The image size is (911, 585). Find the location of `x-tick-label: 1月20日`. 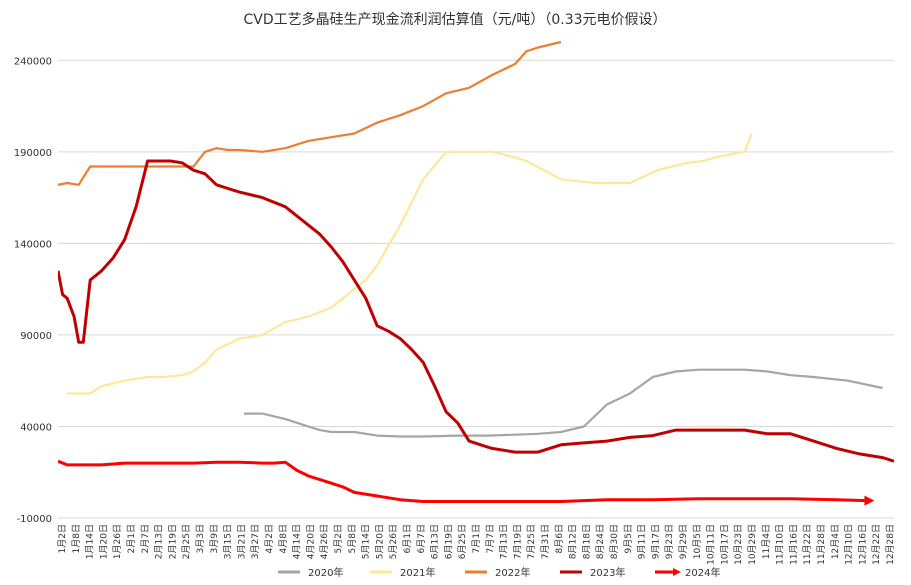

x-tick-label: 1月20日 is located at coordinates (103, 541).